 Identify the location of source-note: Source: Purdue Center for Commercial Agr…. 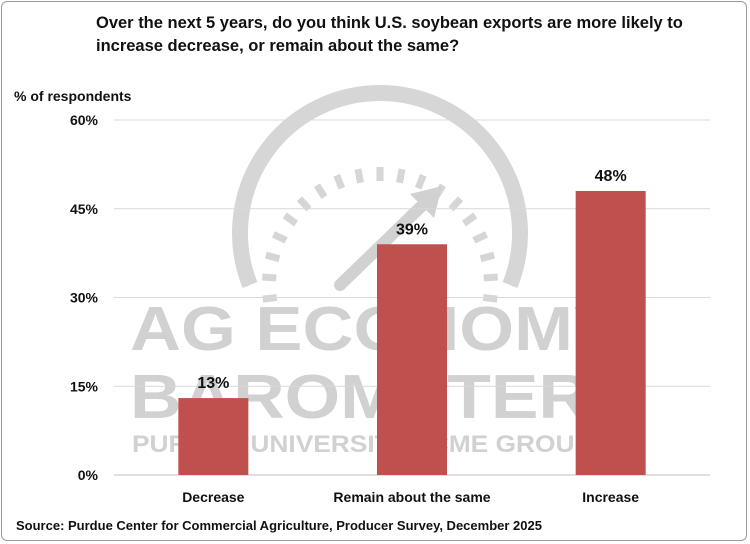
(279, 525).